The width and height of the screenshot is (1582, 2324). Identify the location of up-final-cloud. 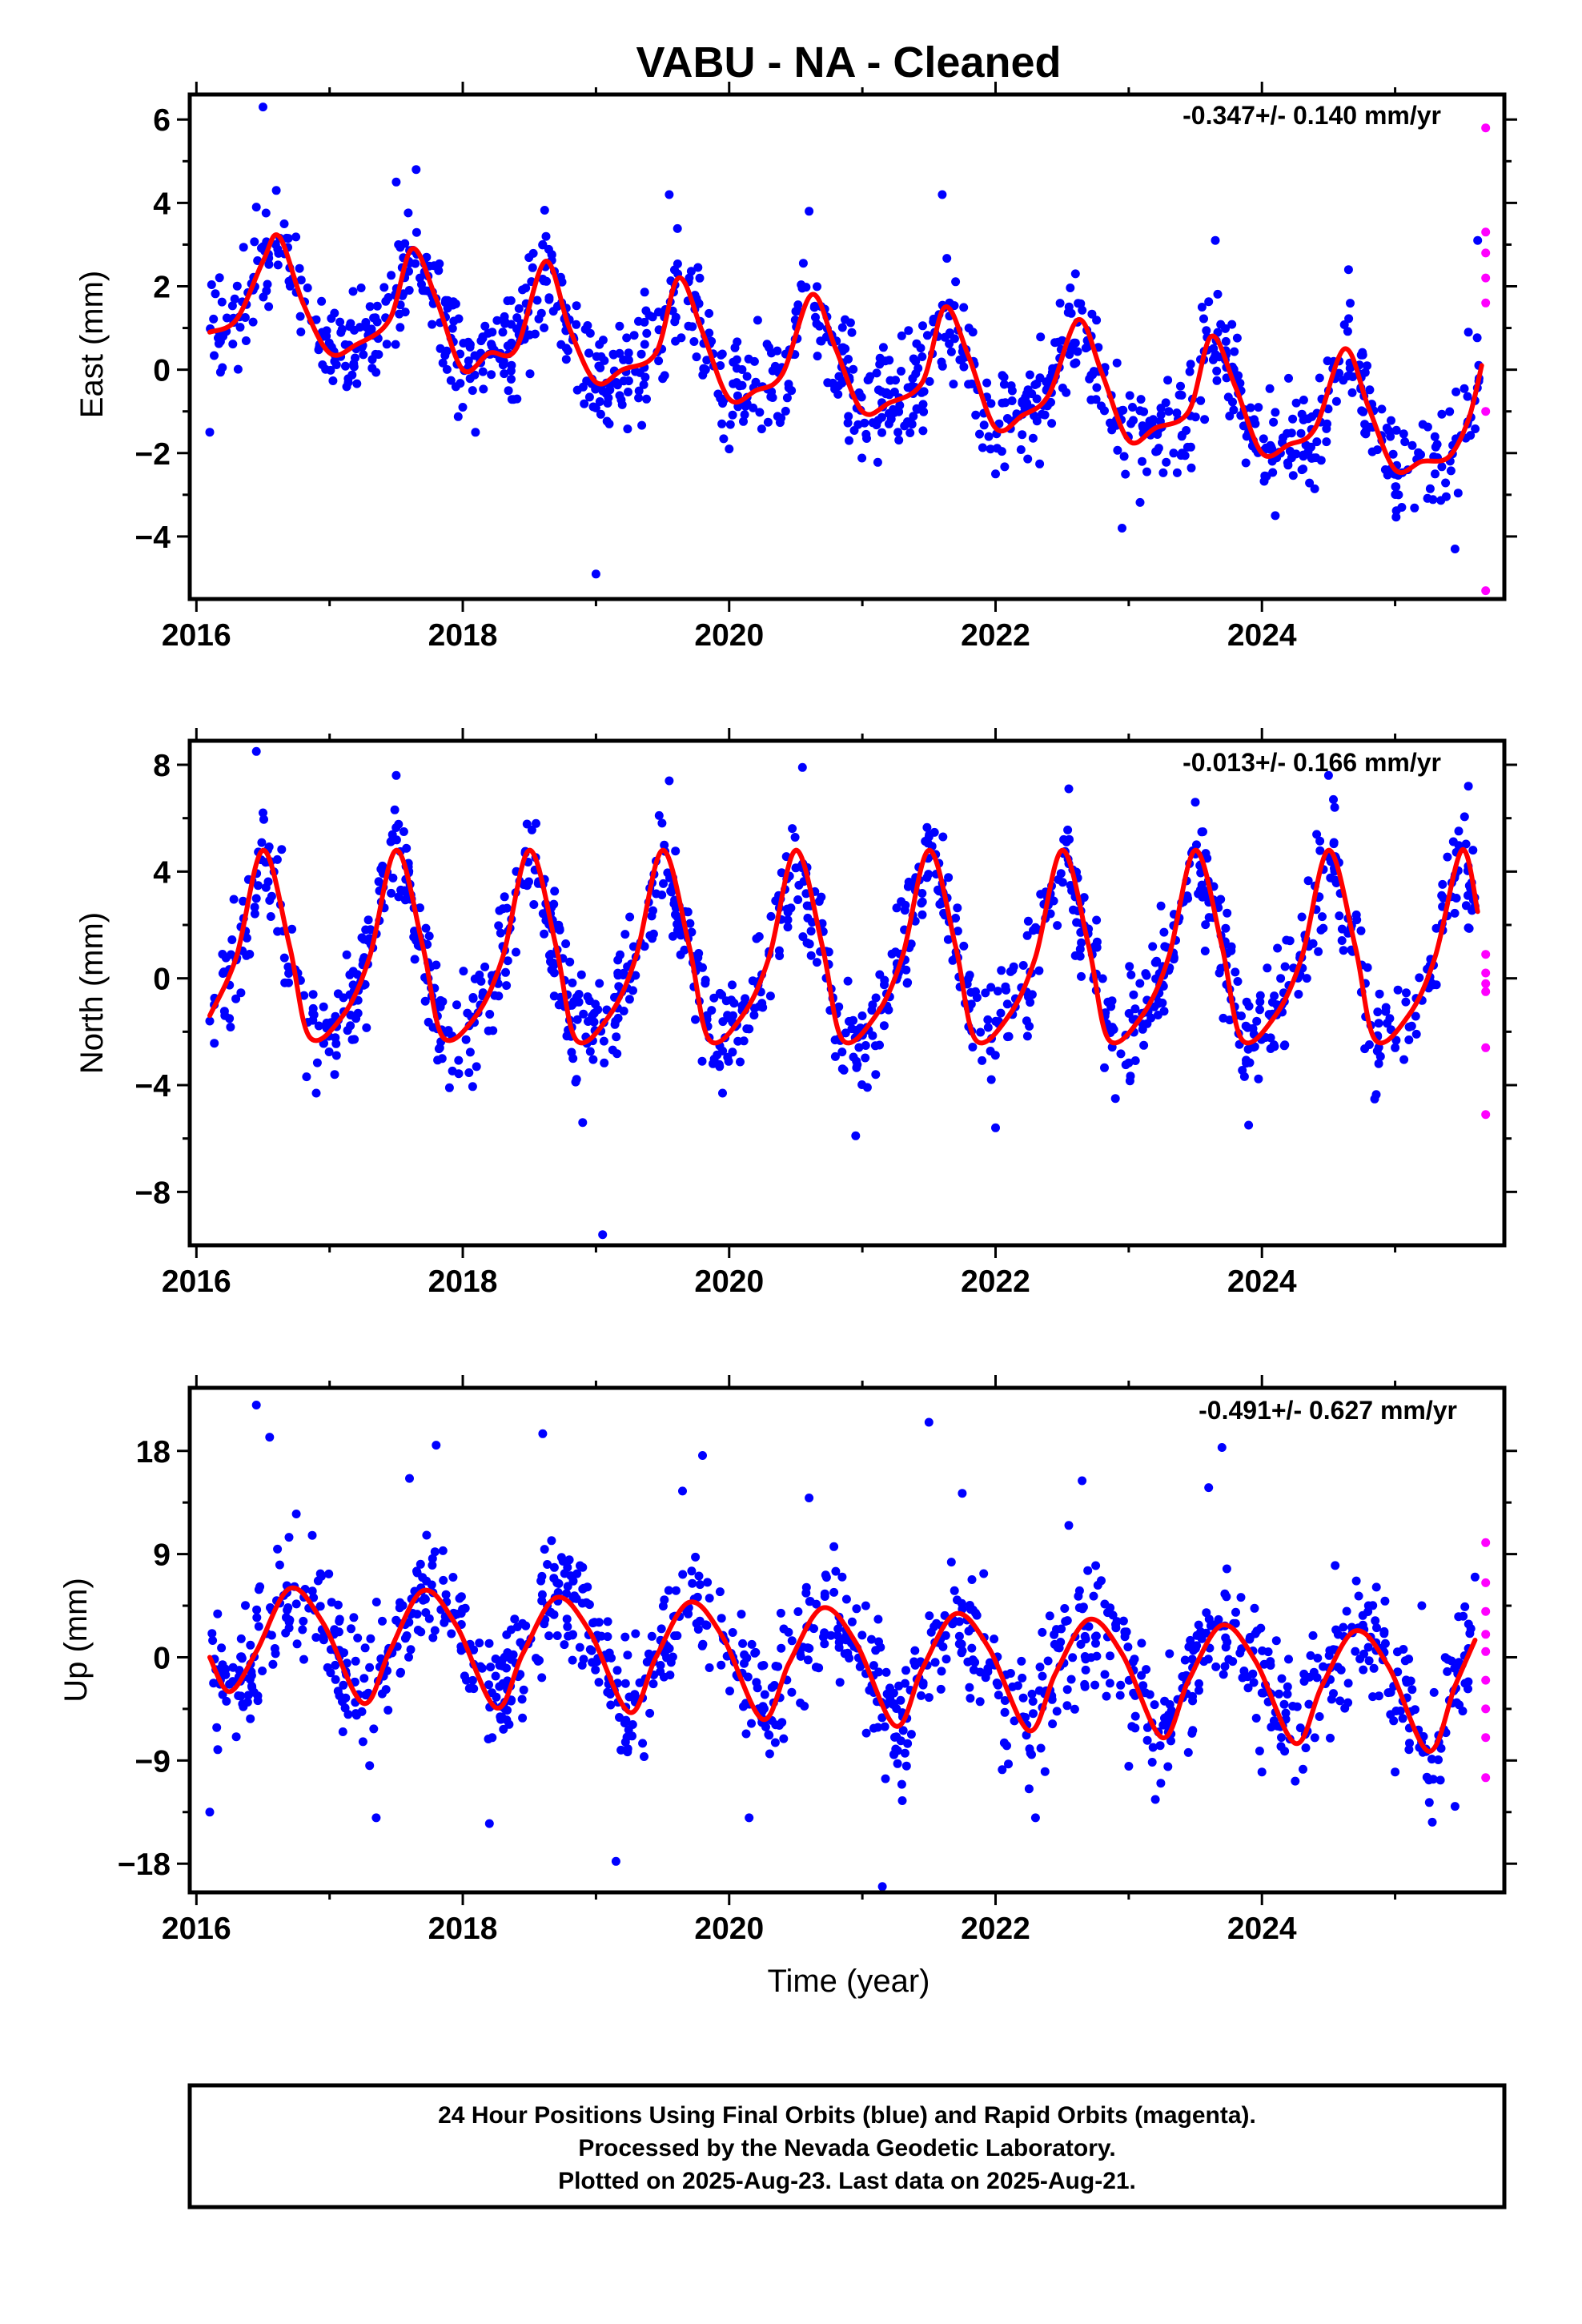
(842, 1679).